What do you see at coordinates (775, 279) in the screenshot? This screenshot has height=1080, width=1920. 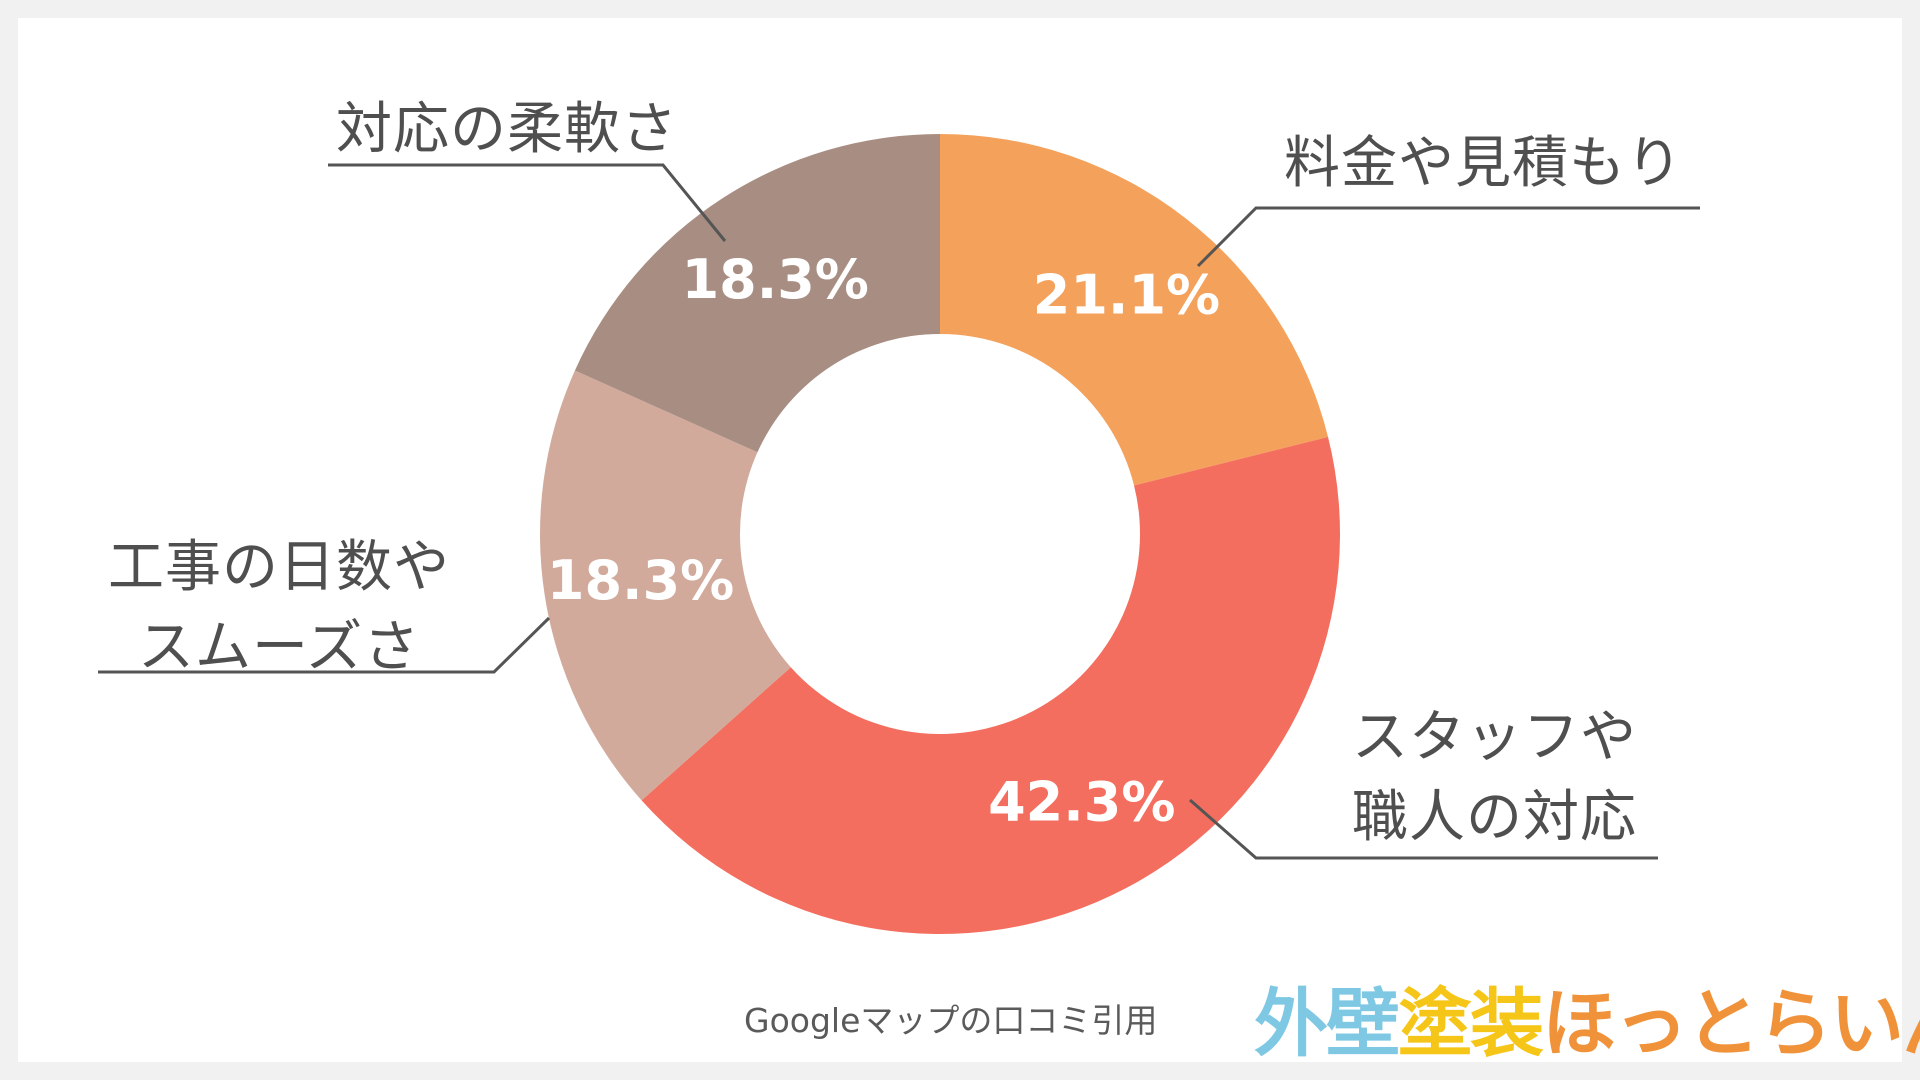 I see `value-label-taio: 18.3%` at bounding box center [775, 279].